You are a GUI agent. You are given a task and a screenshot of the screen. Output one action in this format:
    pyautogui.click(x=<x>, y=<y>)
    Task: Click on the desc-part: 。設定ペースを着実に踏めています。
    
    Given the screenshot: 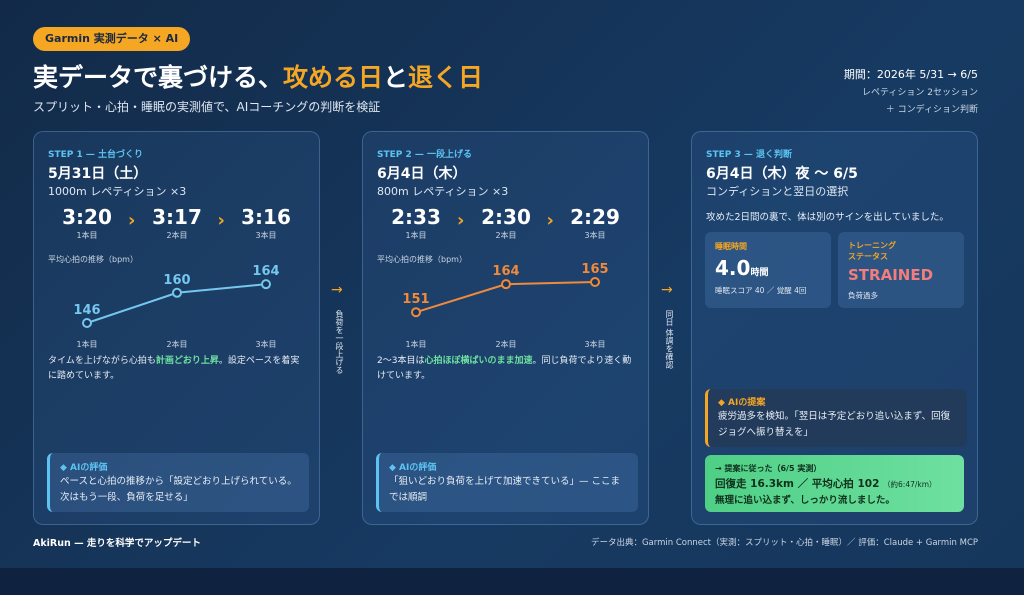 What is the action you would take?
    pyautogui.click(x=174, y=368)
    